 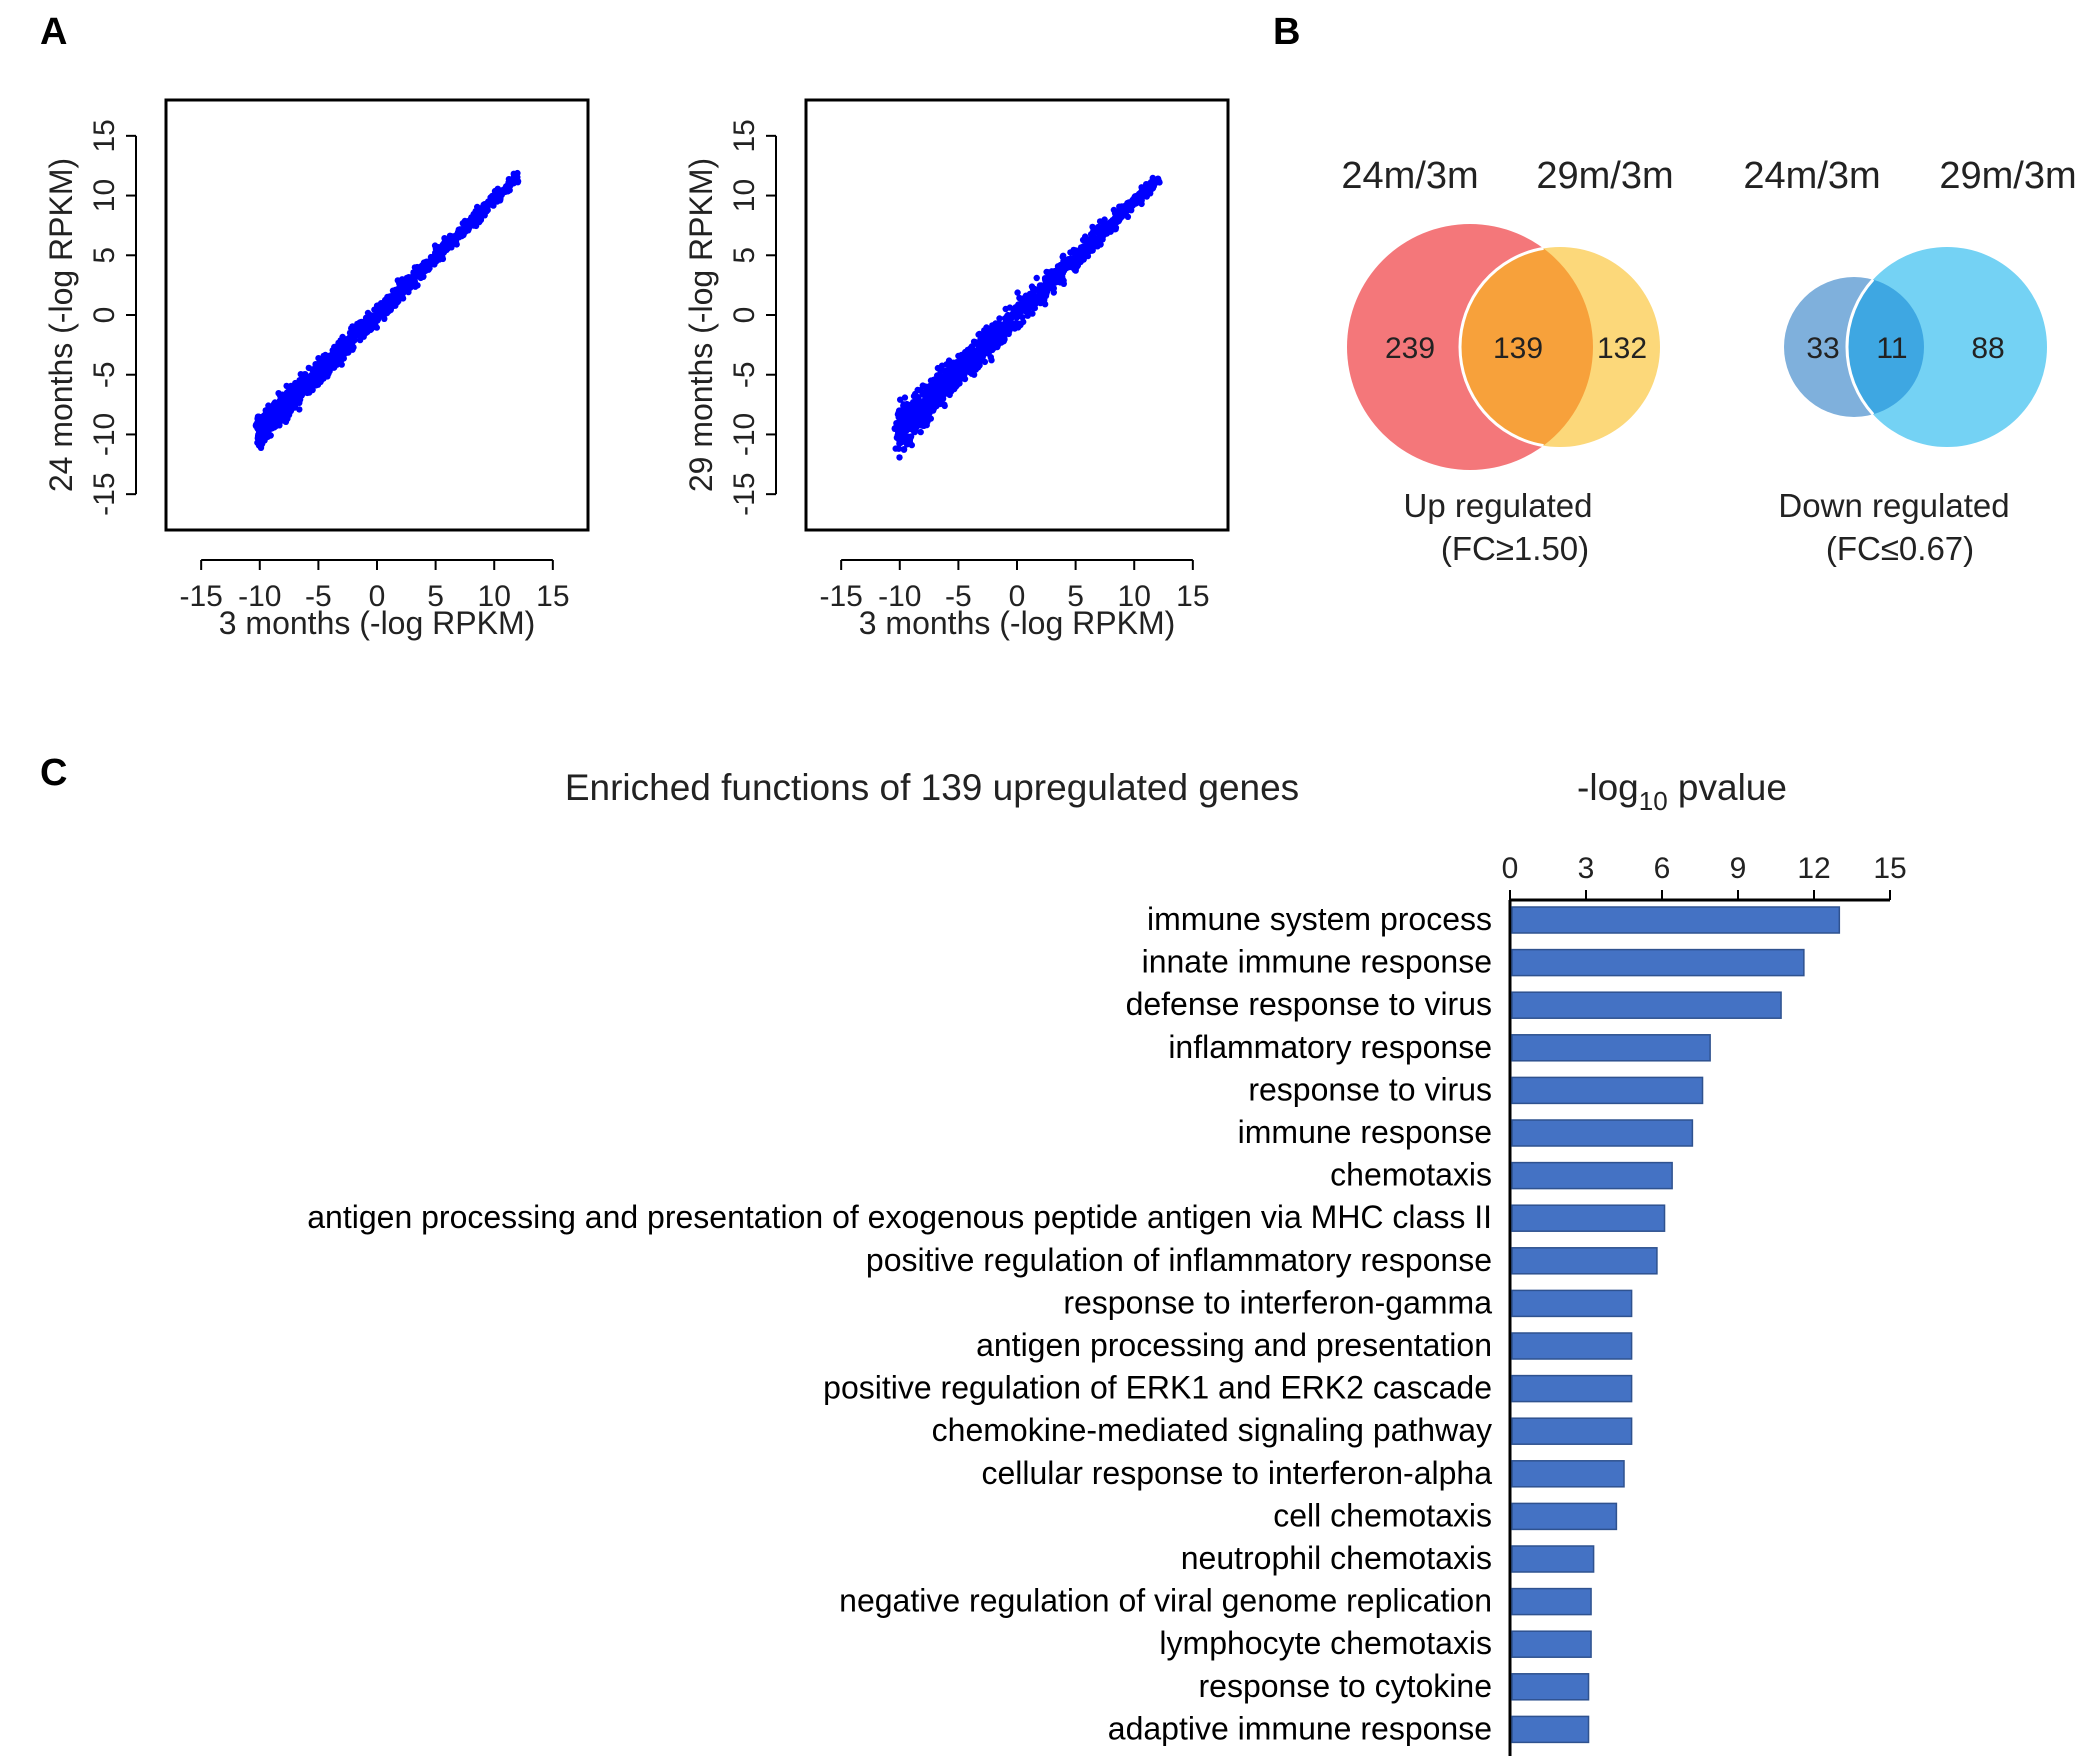 What do you see at coordinates (1676, 1325) in the screenshot?
I see `bars` at bounding box center [1676, 1325].